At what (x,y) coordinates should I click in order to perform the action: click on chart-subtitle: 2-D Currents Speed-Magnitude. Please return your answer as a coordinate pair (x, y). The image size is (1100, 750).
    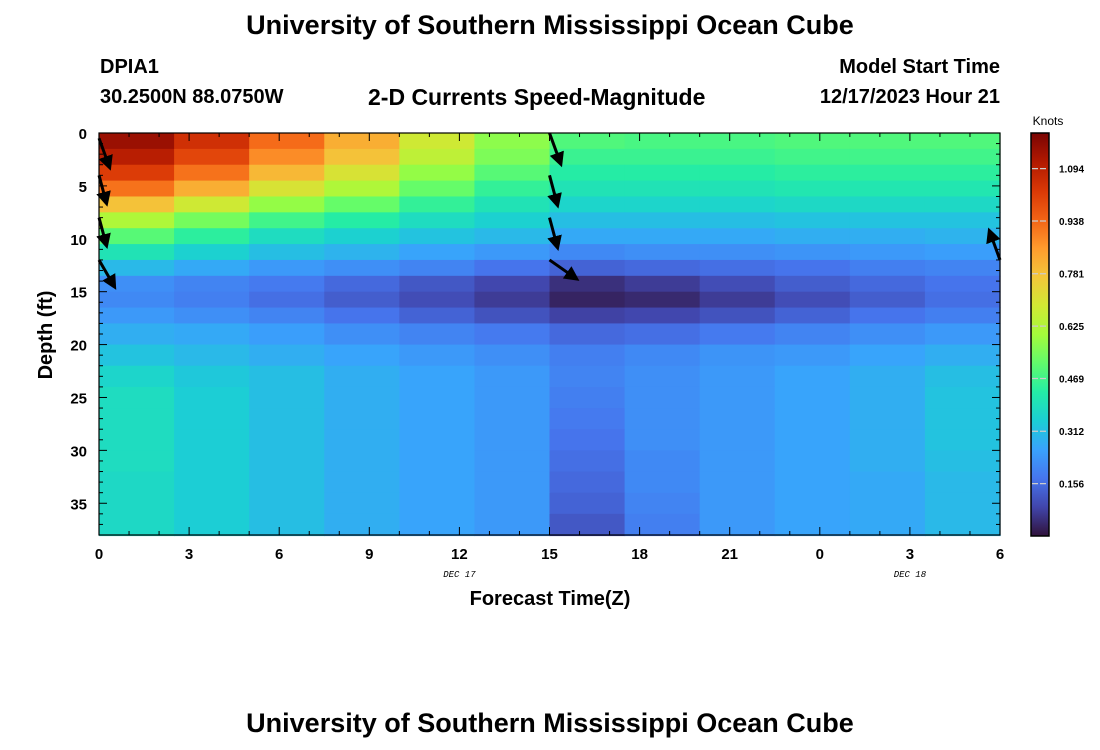
    Looking at the image, I should click on (537, 97).